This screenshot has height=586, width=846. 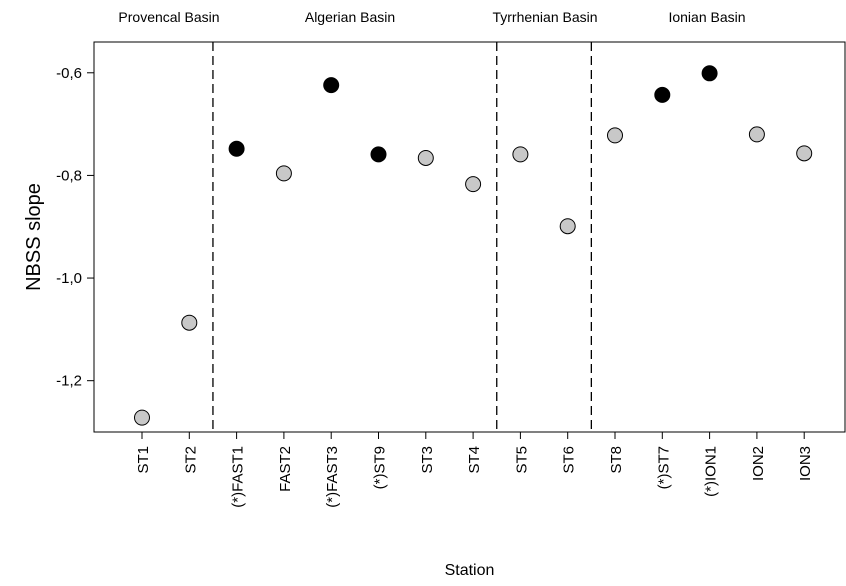 I want to click on x-tick-label: ST1, so click(x=143, y=460).